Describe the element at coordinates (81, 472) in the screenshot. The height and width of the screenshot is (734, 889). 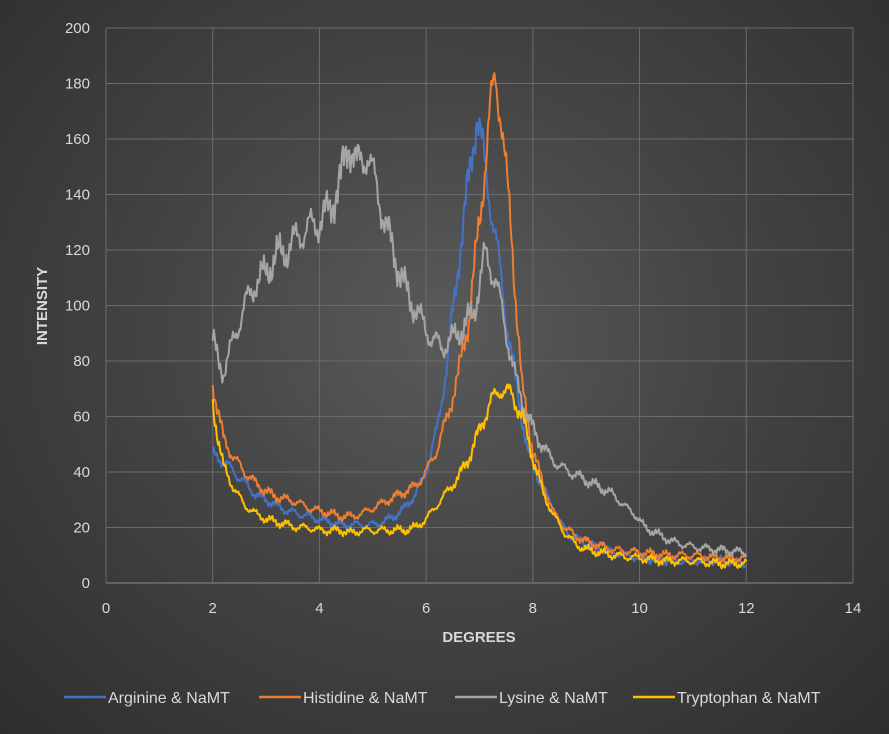
I see `y-tick-label: 40` at that location.